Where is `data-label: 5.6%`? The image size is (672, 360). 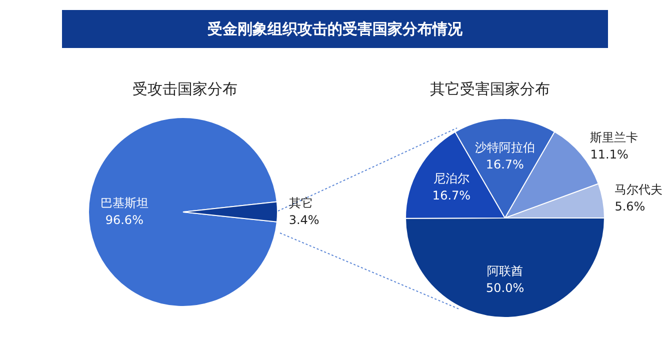 data-label: 5.6% is located at coordinates (630, 207).